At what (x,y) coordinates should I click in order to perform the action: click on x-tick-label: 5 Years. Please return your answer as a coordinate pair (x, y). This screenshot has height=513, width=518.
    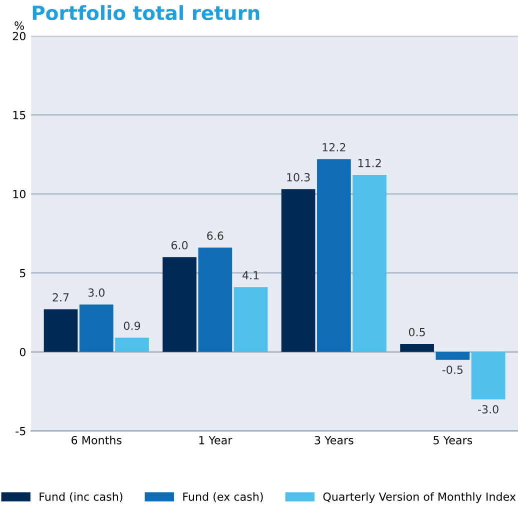
    Looking at the image, I should click on (453, 440).